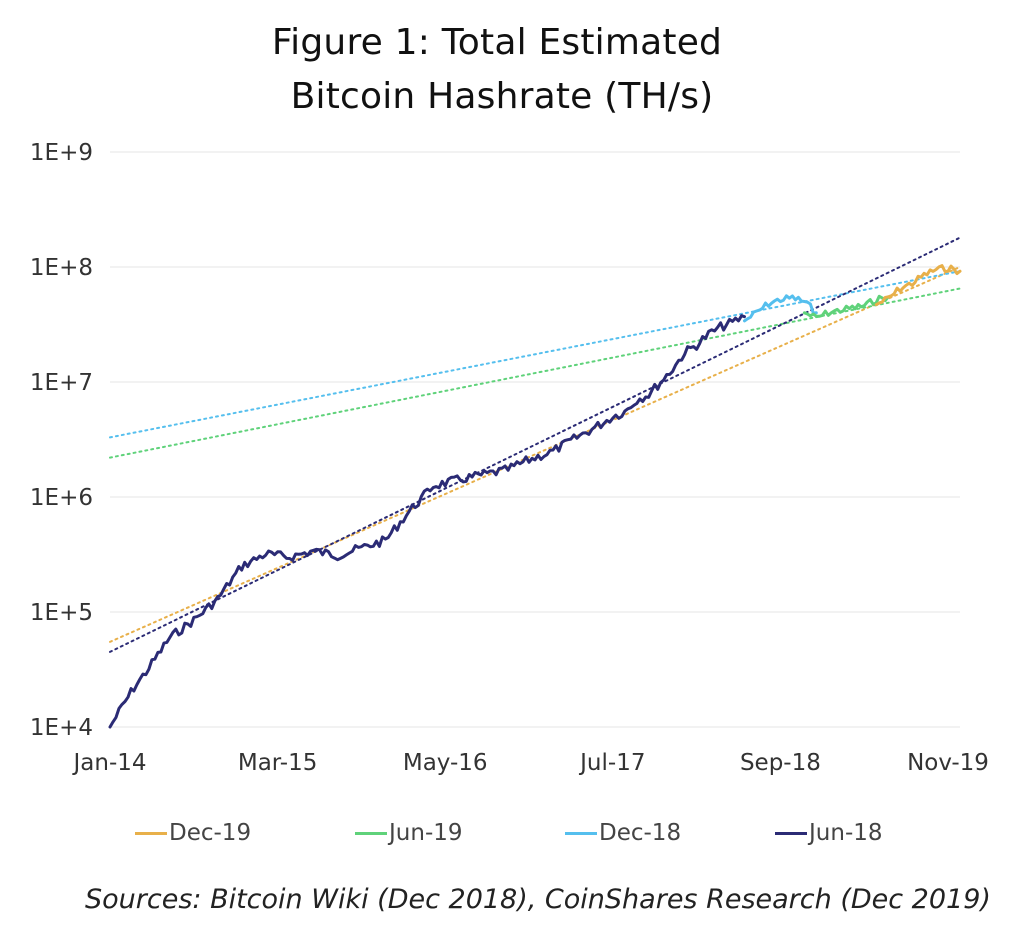  I want to click on chart-title-line-2: Bitcoin Hashrate (TH/s), so click(502, 96).